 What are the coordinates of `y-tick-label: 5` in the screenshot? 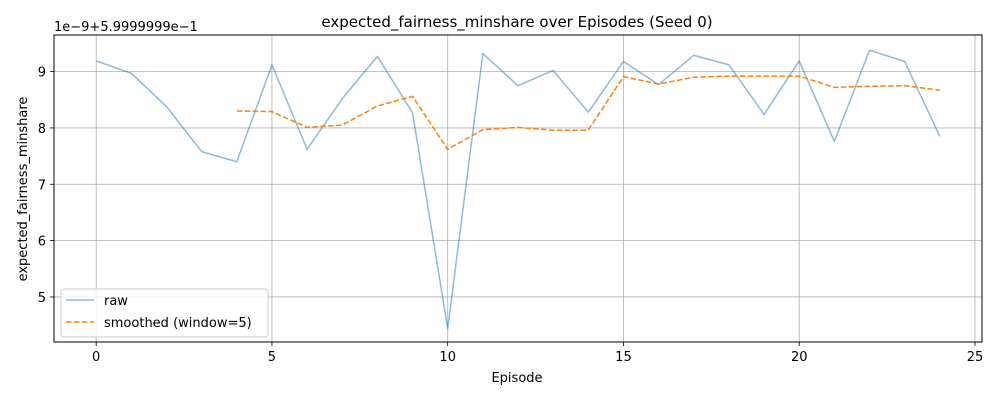 It's located at (42, 298).